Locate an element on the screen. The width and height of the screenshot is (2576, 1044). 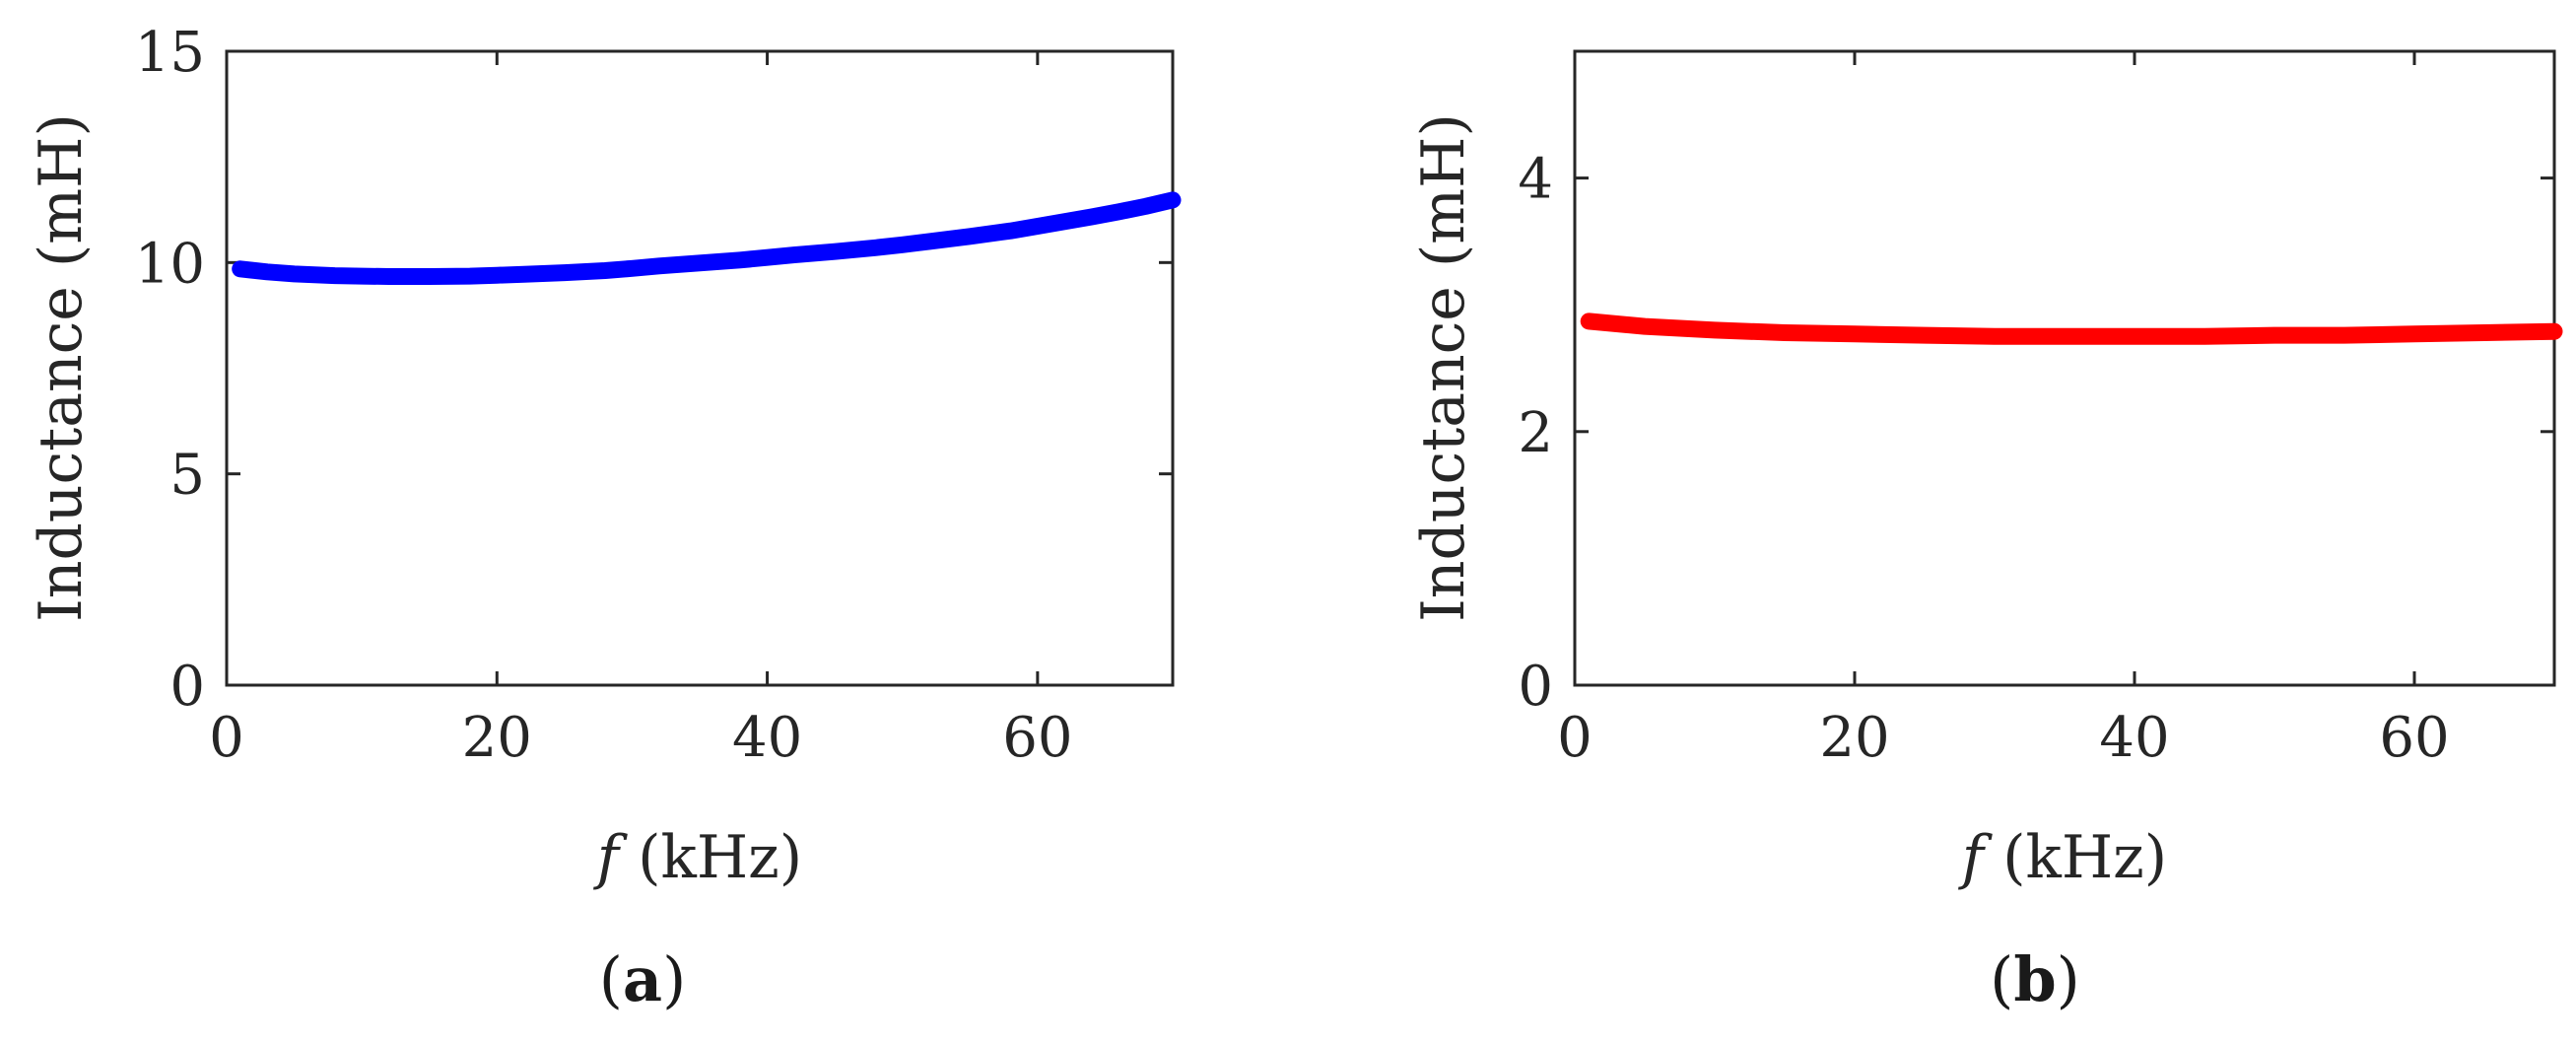
series-line-a is located at coordinates (707, 238).